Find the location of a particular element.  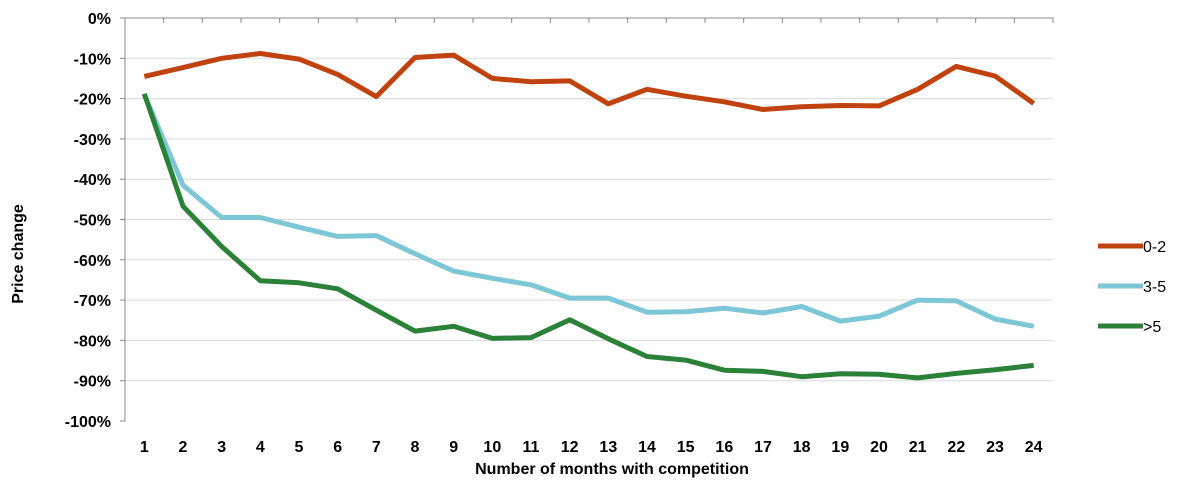

y-tick-label: -30% is located at coordinates (92, 140).